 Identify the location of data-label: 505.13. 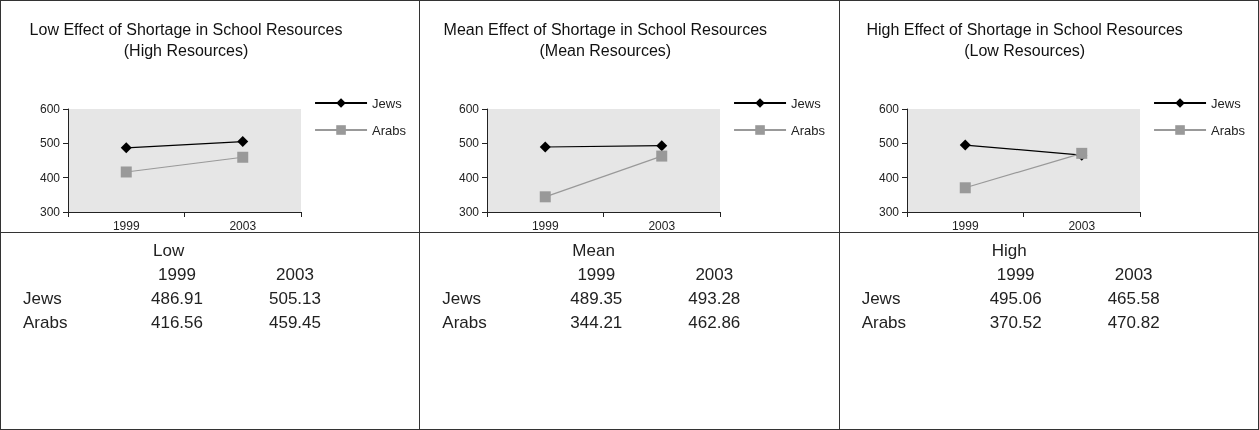
(295, 299).